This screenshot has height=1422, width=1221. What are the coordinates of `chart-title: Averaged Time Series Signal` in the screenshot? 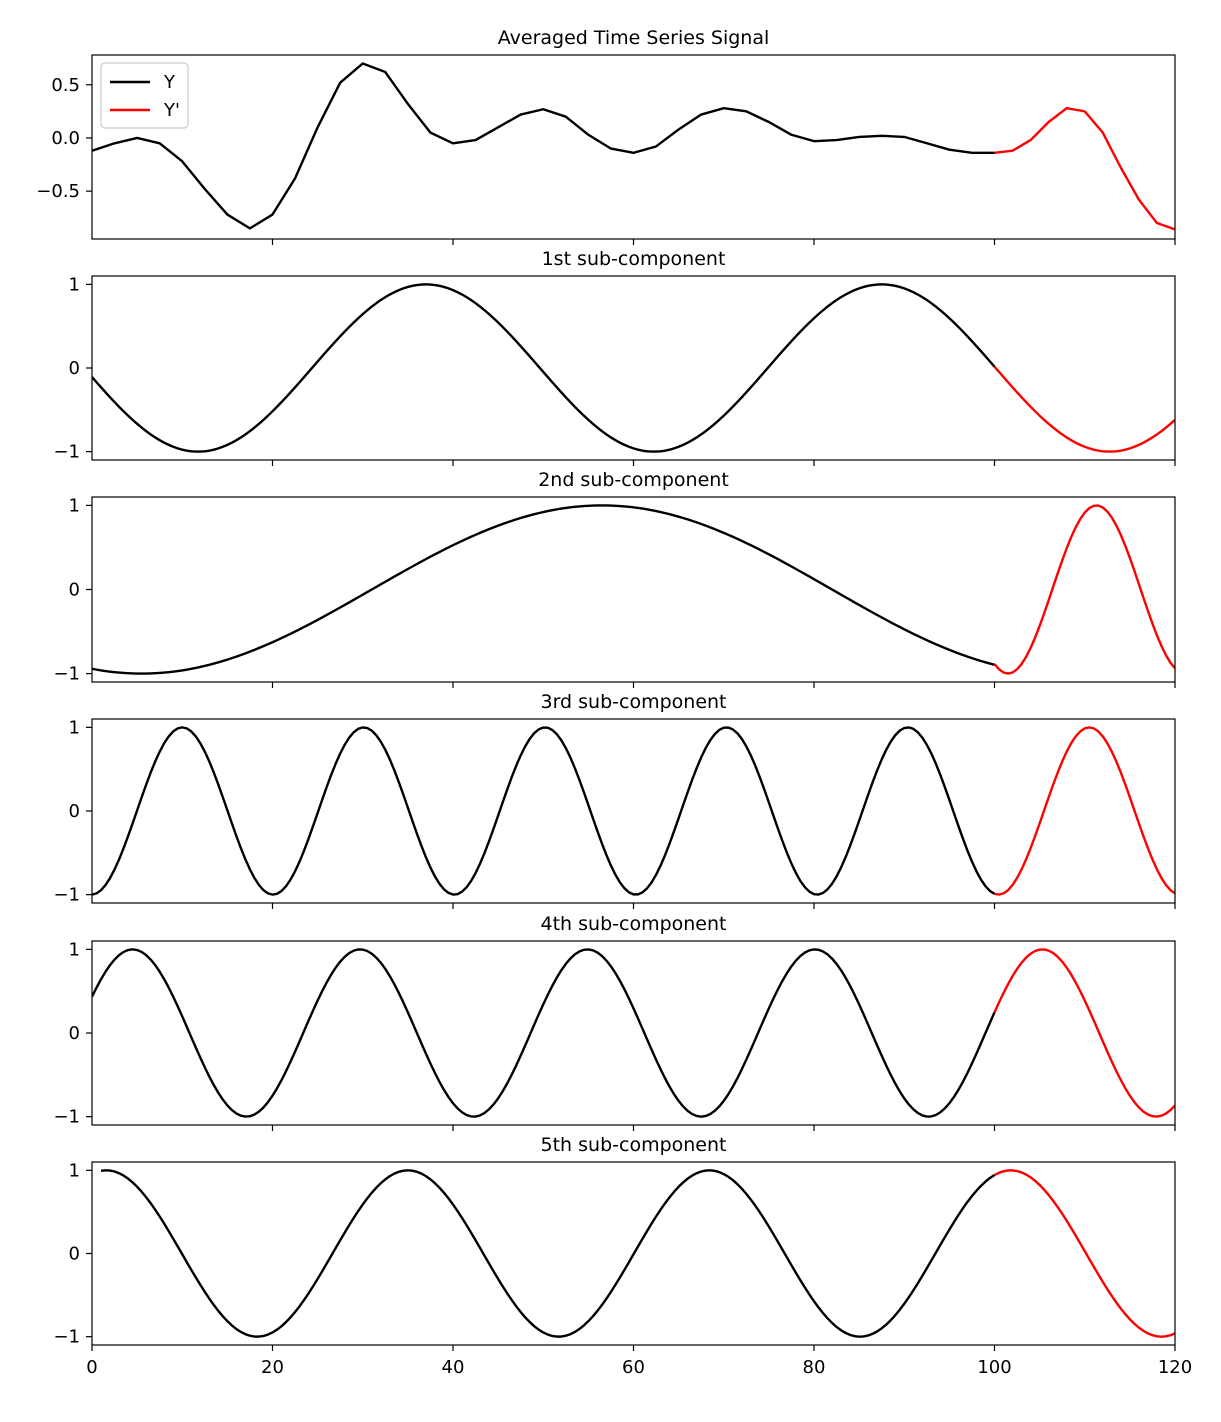 It's located at (634, 38).